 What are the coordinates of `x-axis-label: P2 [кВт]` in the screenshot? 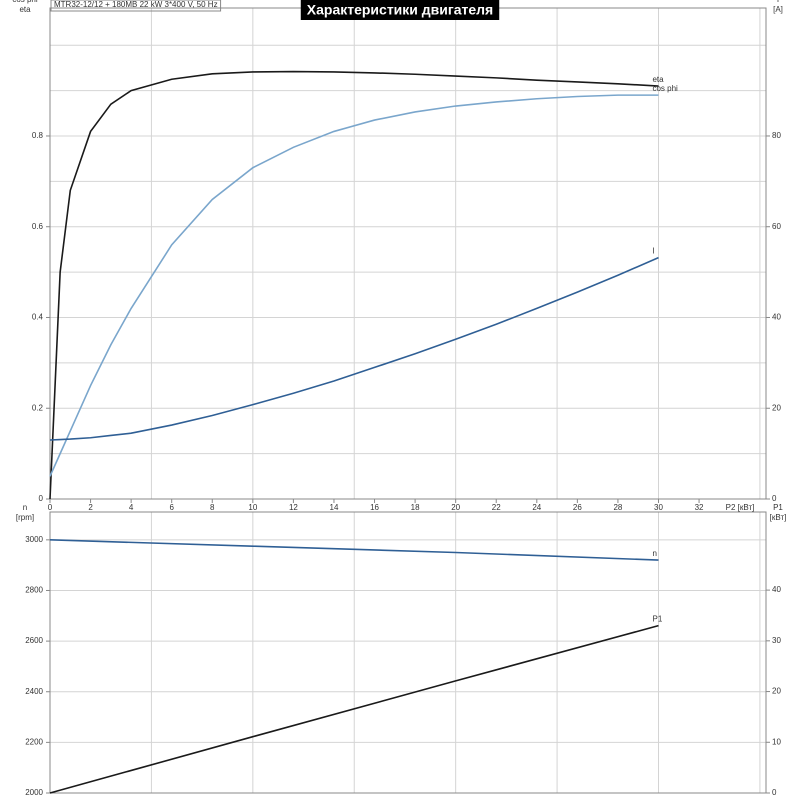 It's located at (740, 507).